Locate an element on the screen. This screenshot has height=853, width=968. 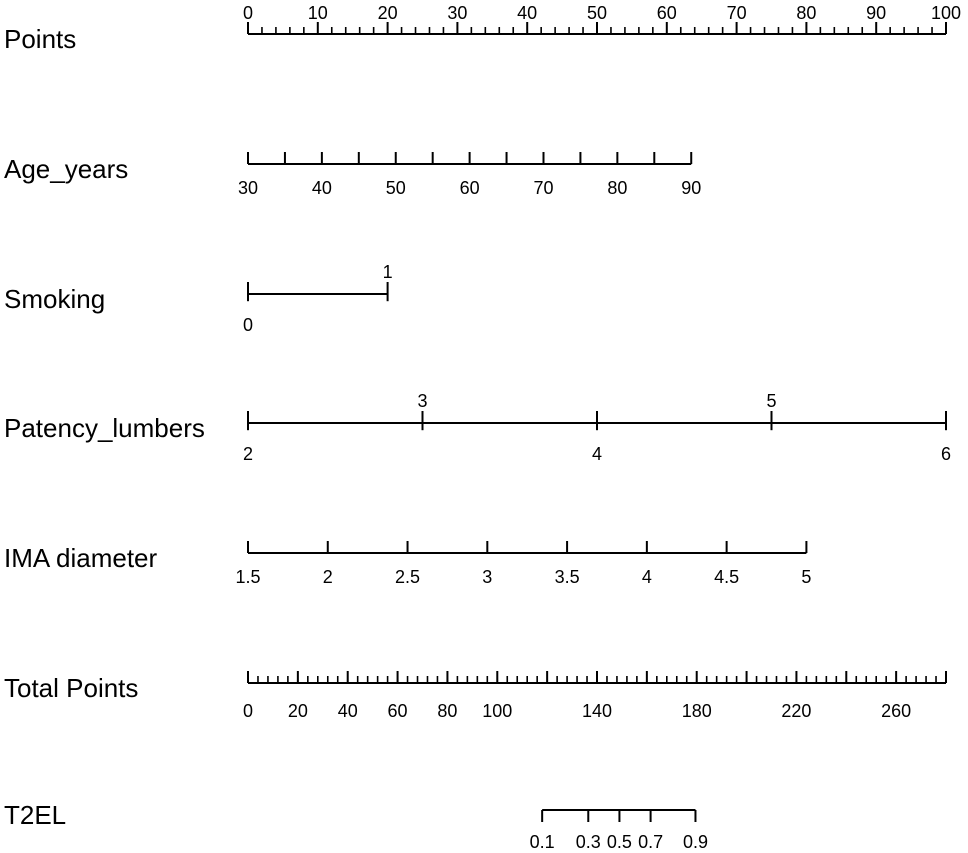
ima-diameter-tick-label: 4.5 is located at coordinates (726, 577).